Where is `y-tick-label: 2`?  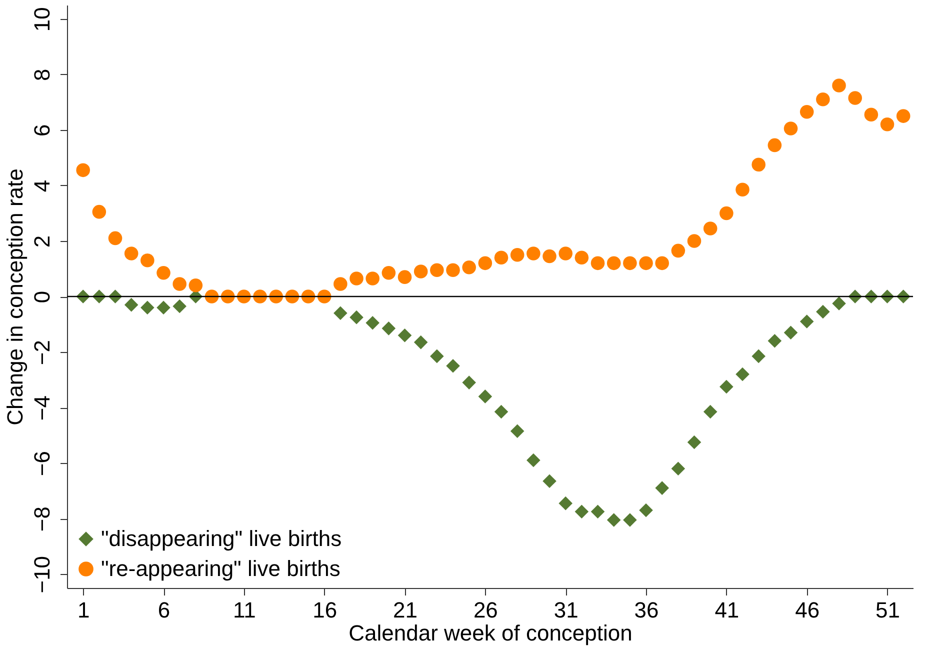 y-tick-label: 2 is located at coordinates (42, 241).